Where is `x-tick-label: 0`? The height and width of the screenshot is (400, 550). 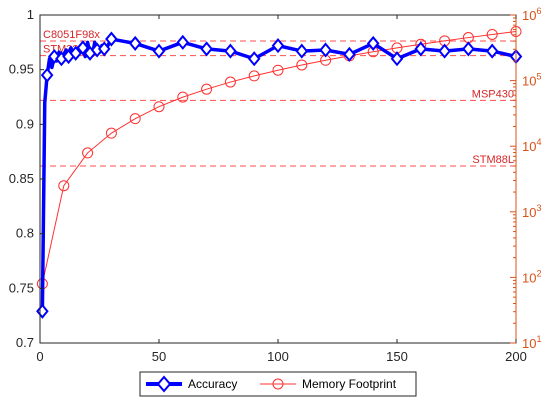 x-tick-label: 0 is located at coordinates (39, 356).